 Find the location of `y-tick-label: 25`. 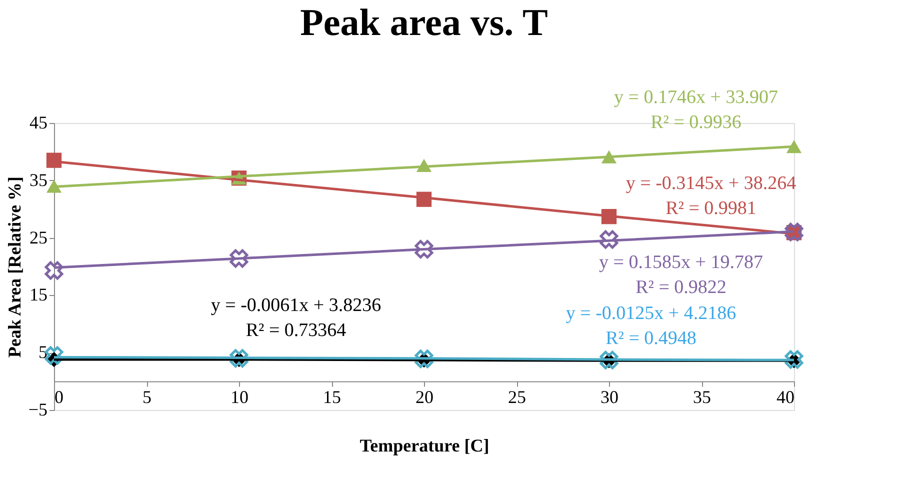

y-tick-label: 25 is located at coordinates (39, 237).